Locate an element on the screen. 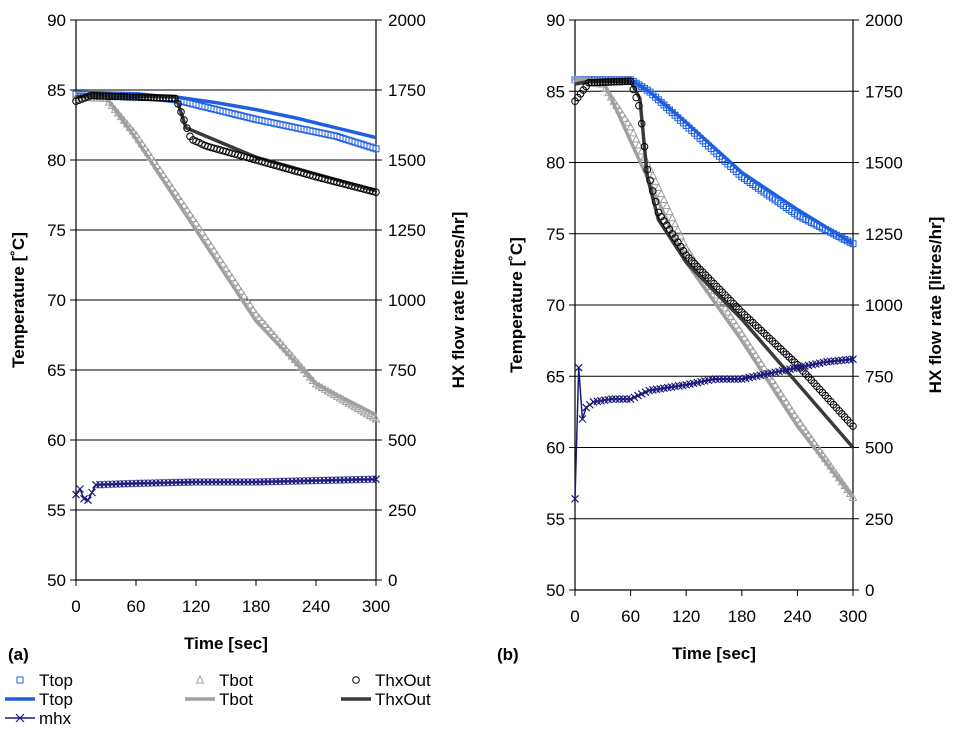  x-tick-label: 60 is located at coordinates (136, 606).